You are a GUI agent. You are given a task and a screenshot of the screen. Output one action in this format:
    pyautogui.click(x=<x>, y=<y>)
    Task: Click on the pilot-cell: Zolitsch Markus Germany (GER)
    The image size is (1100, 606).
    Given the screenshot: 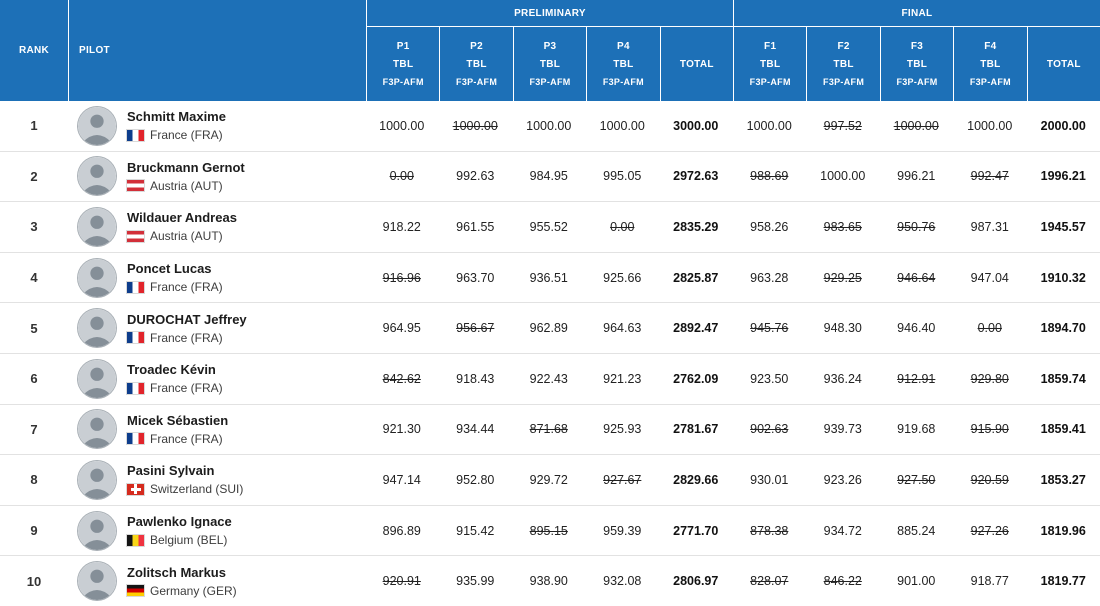 What is the action you would take?
    pyautogui.click(x=216, y=581)
    